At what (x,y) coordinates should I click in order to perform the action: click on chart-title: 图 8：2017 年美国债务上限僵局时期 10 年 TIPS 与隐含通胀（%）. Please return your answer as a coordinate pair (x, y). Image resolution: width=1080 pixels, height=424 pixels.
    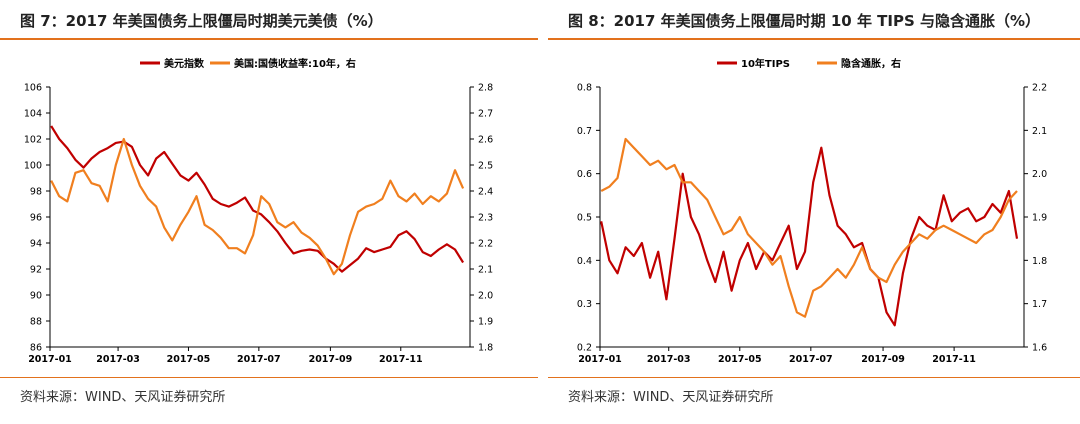
    Looking at the image, I should click on (804, 21).